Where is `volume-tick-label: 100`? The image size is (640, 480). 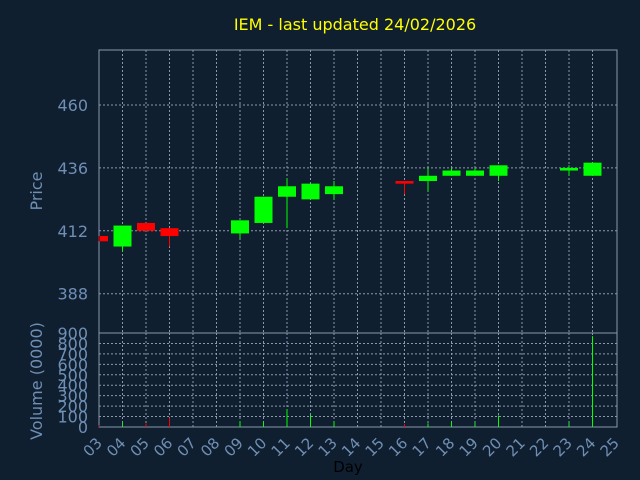 volume-tick-label: 100 is located at coordinates (72, 417).